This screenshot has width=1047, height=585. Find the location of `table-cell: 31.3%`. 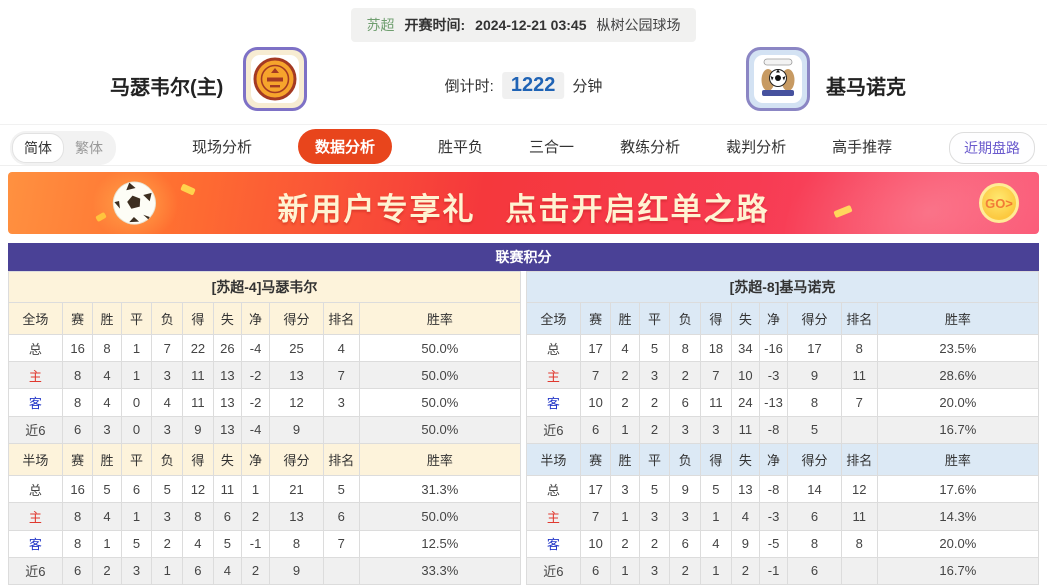

table-cell: 31.3% is located at coordinates (440, 489).